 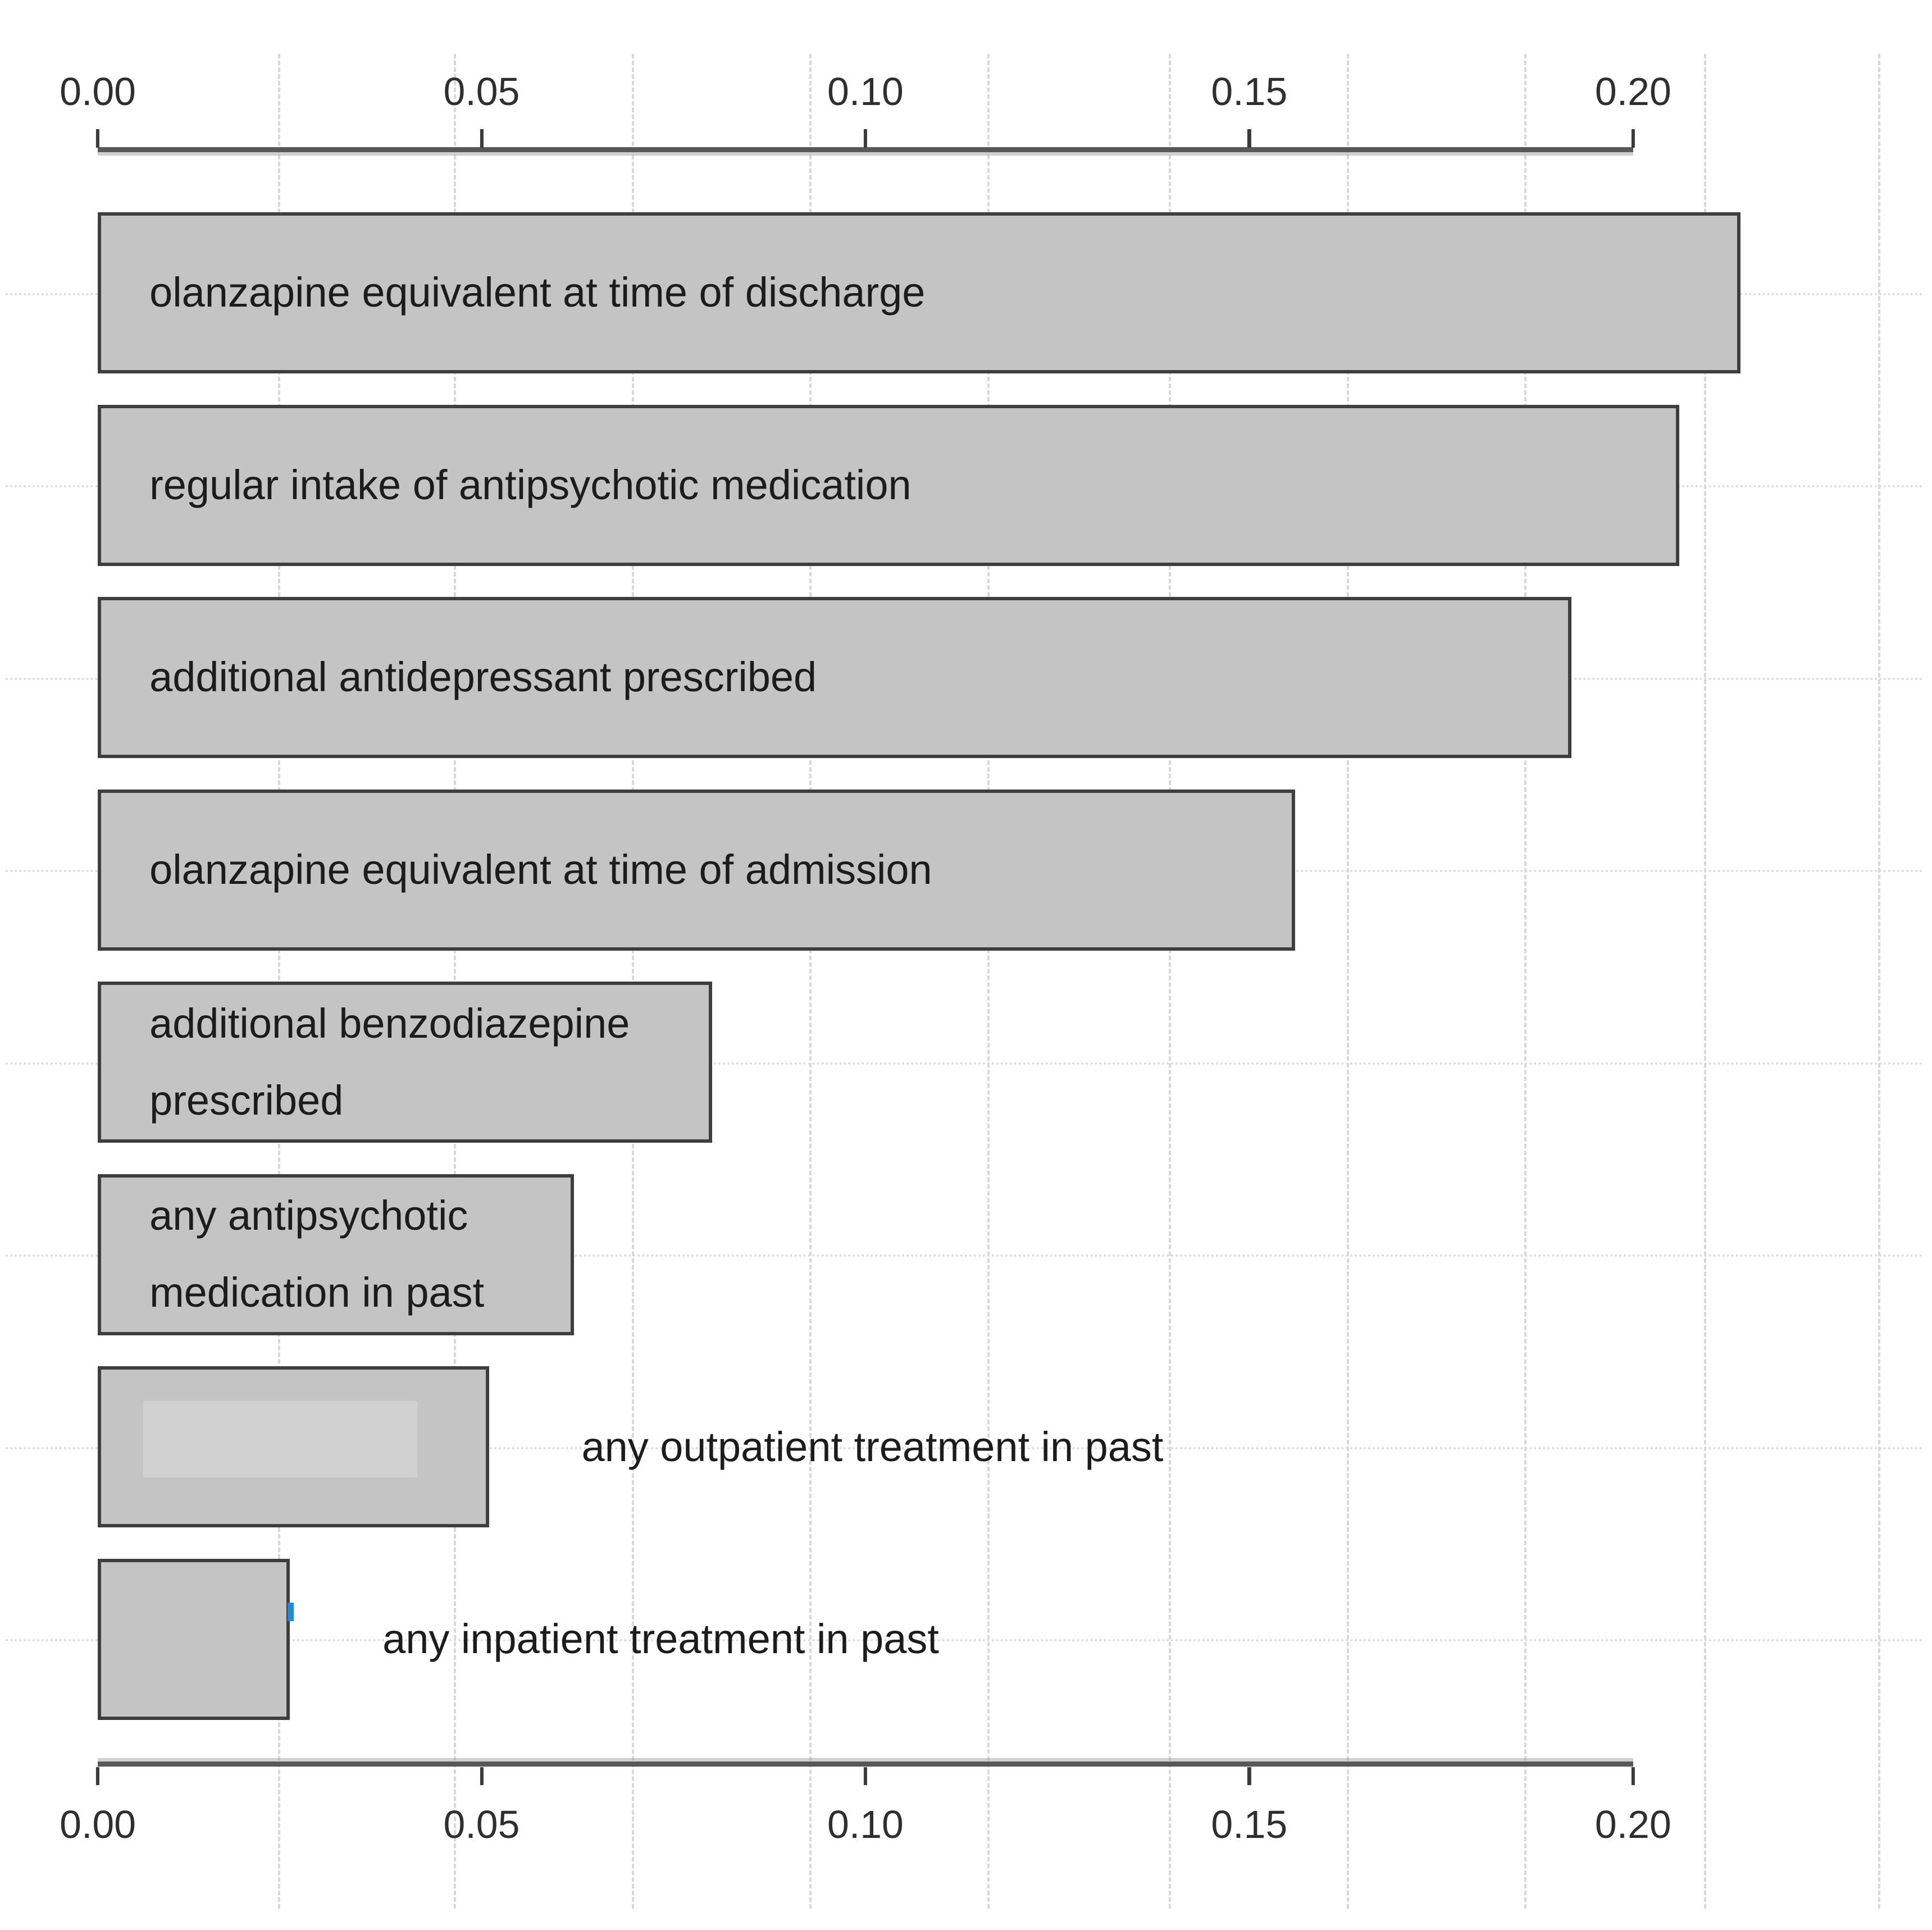 What do you see at coordinates (98, 92) in the screenshot?
I see `top-axis-tick-label: 0.00` at bounding box center [98, 92].